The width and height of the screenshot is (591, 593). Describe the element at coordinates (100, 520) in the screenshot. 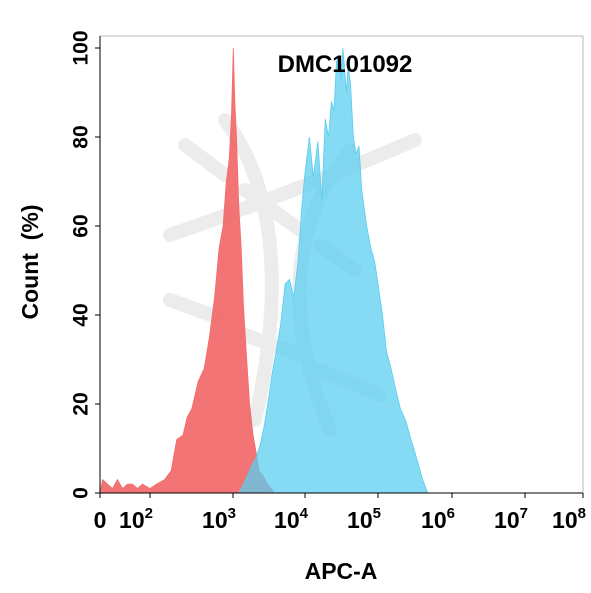

I see `x-tick-label: 0` at that location.